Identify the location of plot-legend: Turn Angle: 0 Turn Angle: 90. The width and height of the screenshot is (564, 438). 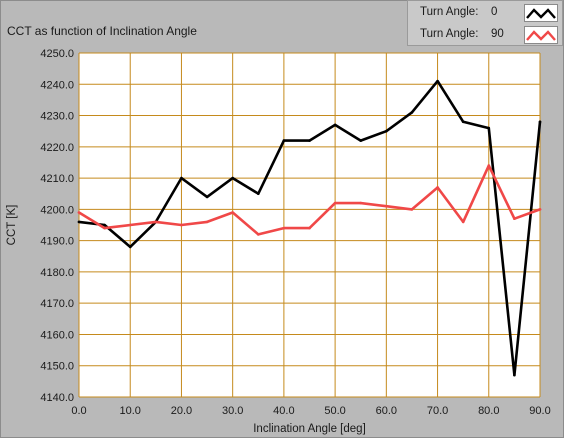
(485, 23).